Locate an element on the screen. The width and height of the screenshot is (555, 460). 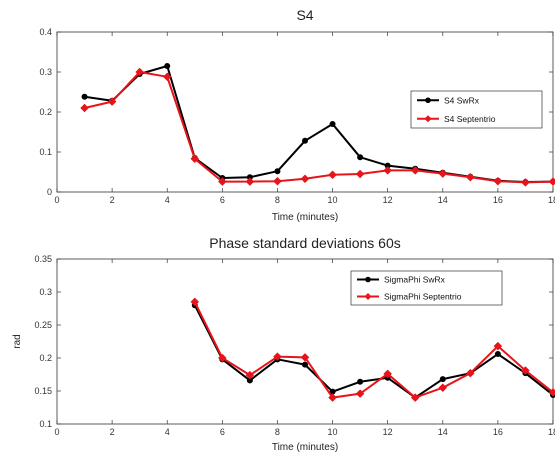
y-tick-label: 0 is located at coordinates (49, 192).